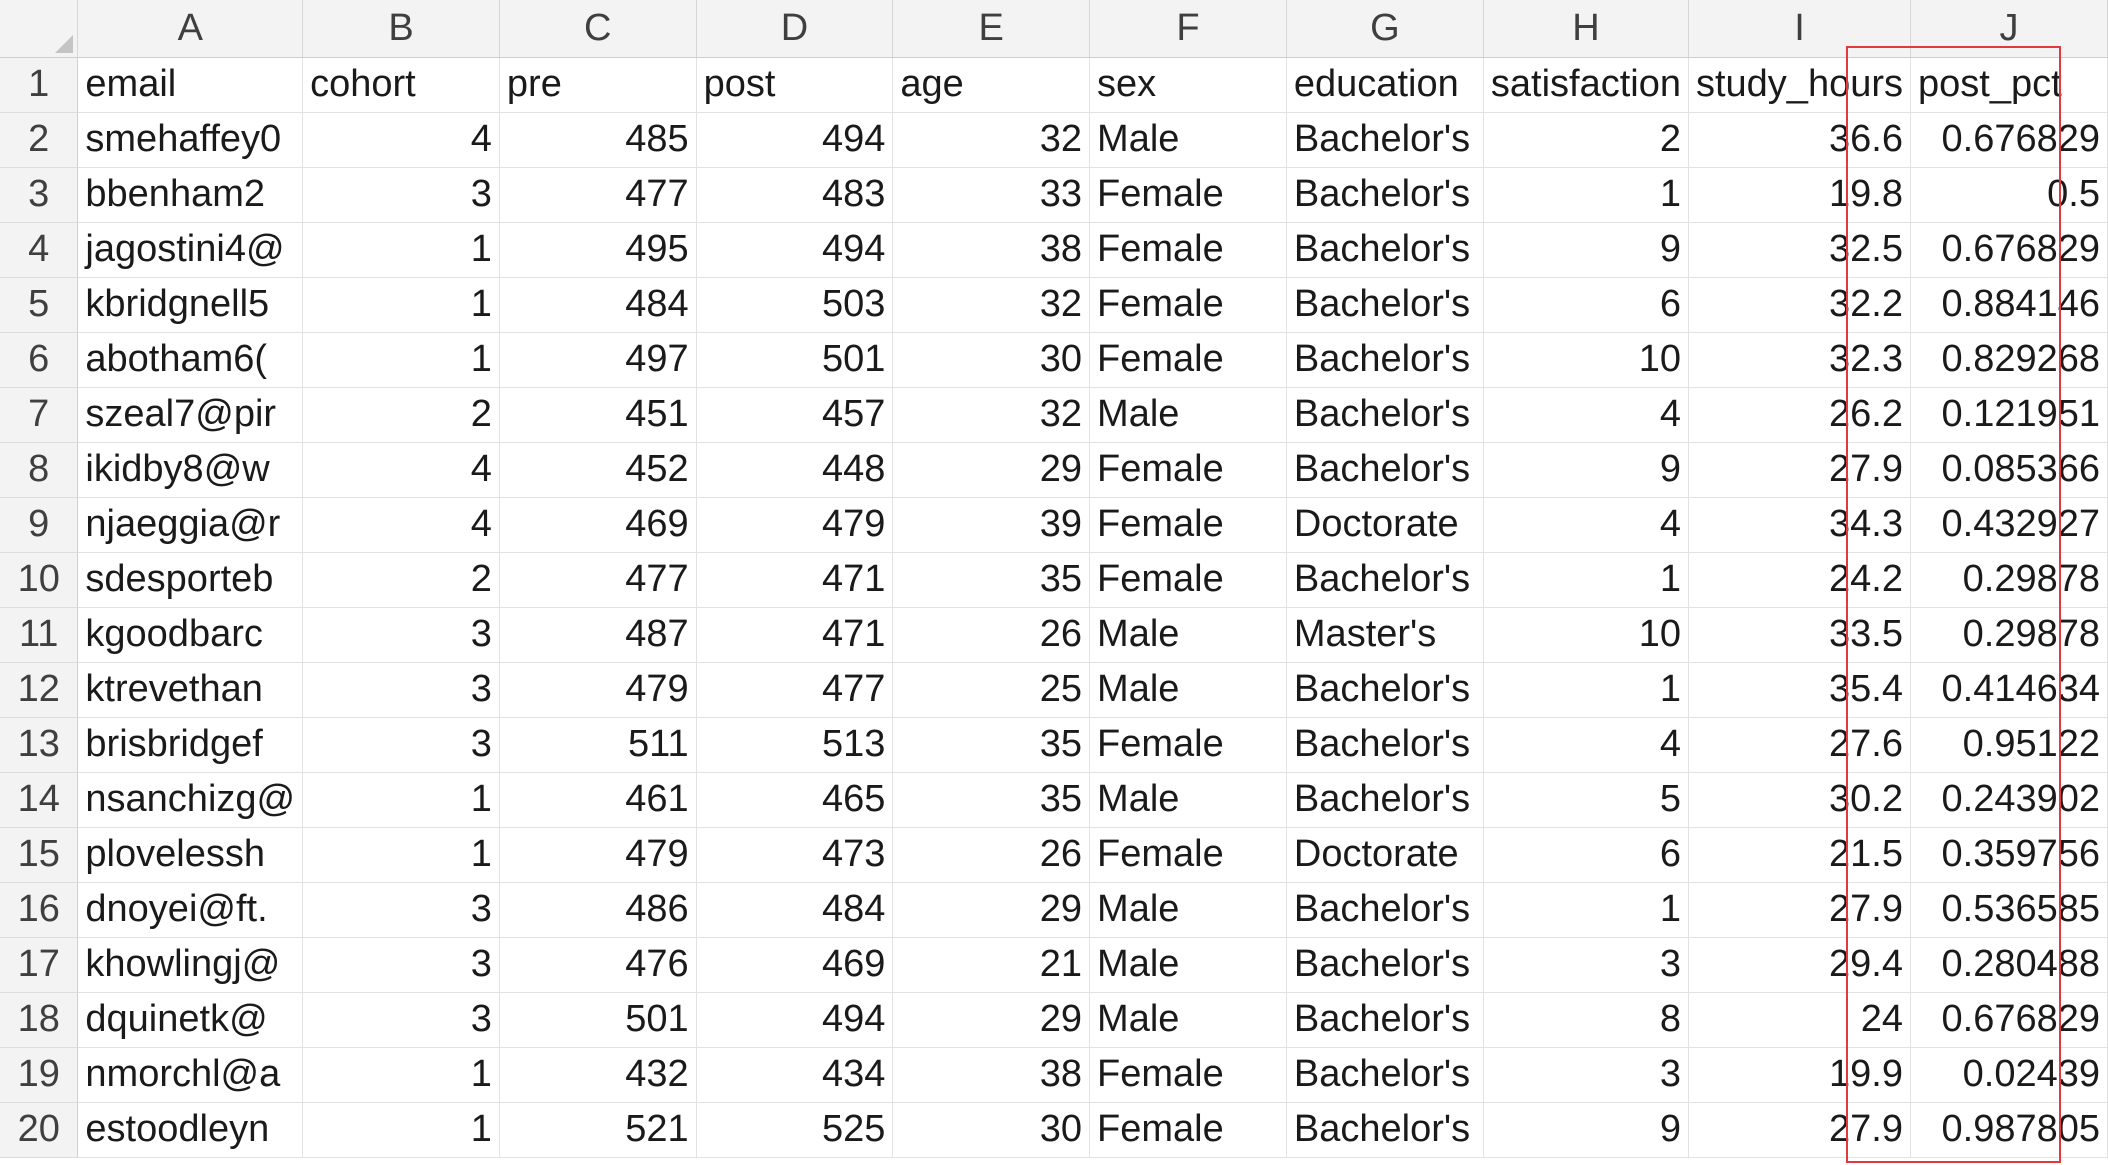  Describe the element at coordinates (190, 29) in the screenshot. I see `column-header-a: A` at that location.